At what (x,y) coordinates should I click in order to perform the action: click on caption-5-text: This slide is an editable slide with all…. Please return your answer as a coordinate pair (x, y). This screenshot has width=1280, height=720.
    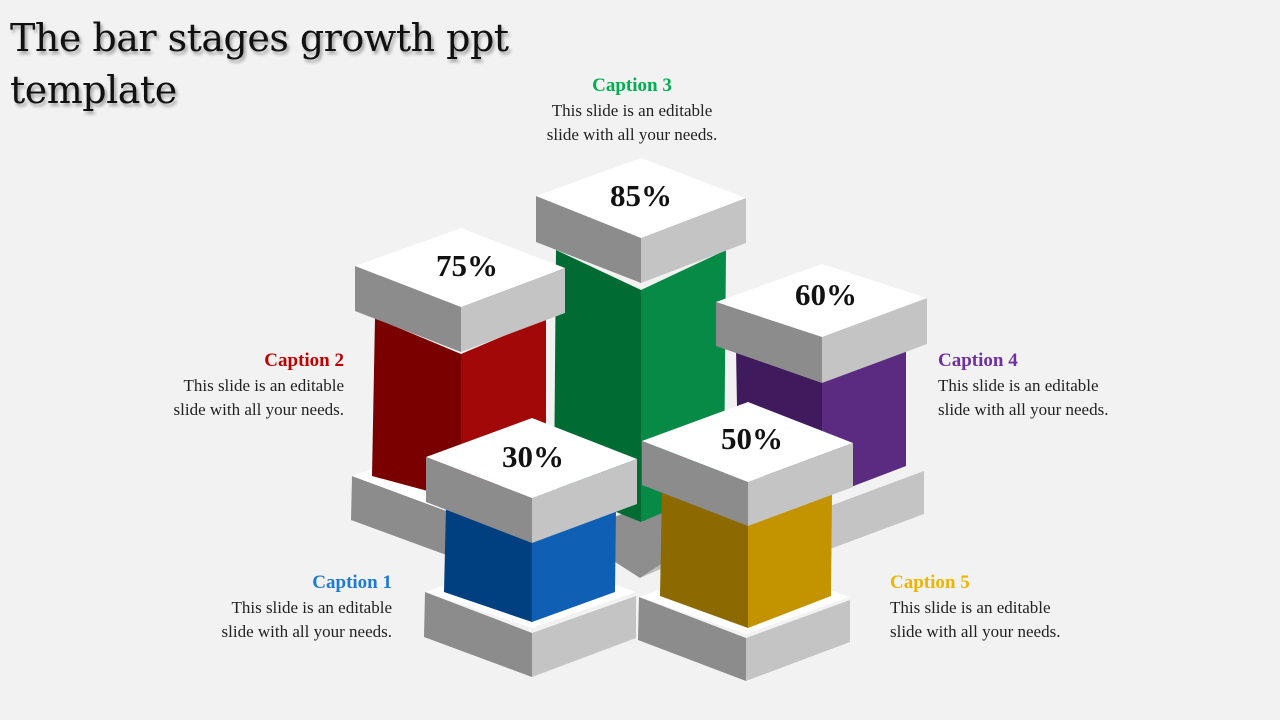
    Looking at the image, I should click on (975, 619).